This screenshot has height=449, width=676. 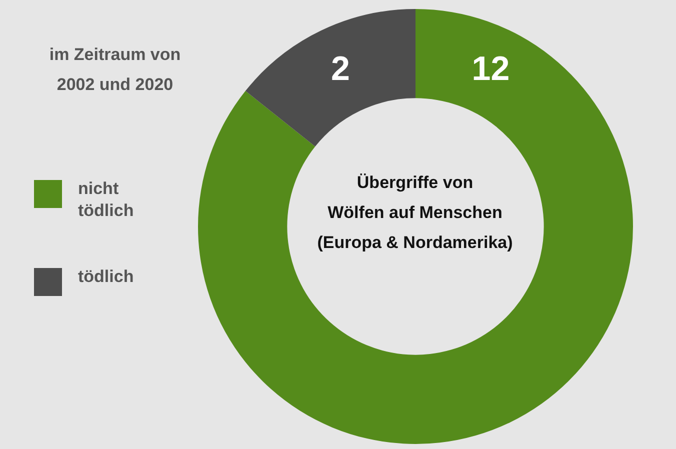 What do you see at coordinates (106, 277) in the screenshot?
I see `legend-label: tödlich` at bounding box center [106, 277].